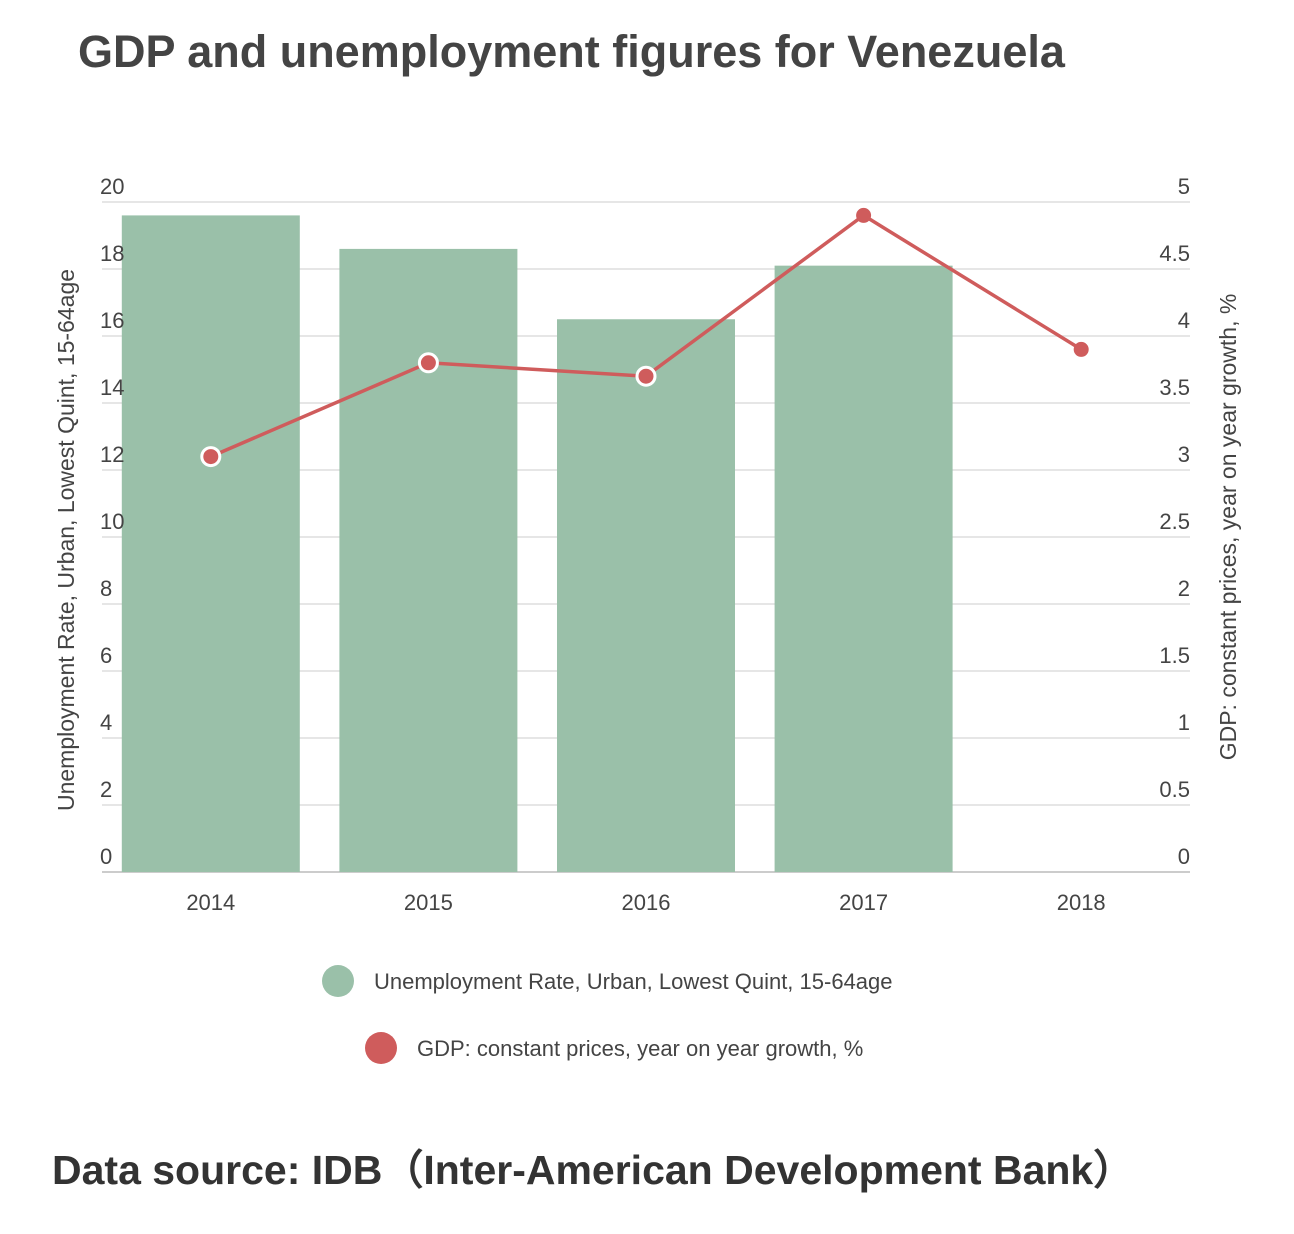 The image size is (1294, 1234). I want to click on right-tick-label: 2, so click(1184, 588).